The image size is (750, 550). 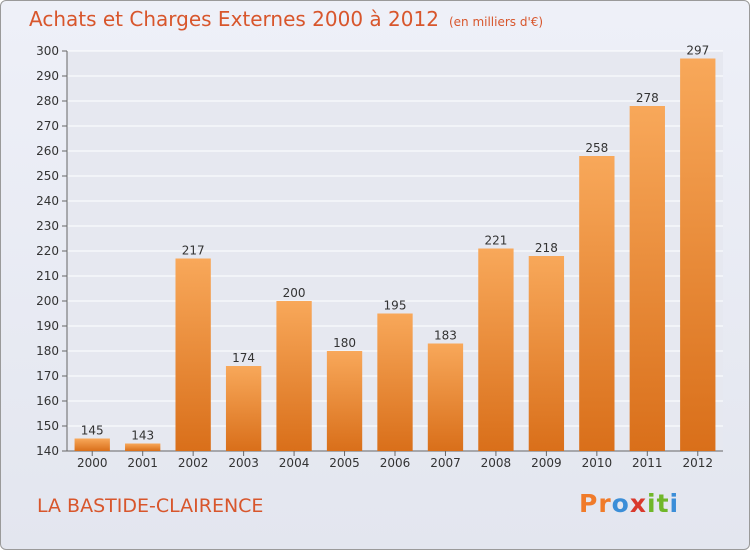 What do you see at coordinates (596, 148) in the screenshot?
I see `data-label: 258` at bounding box center [596, 148].